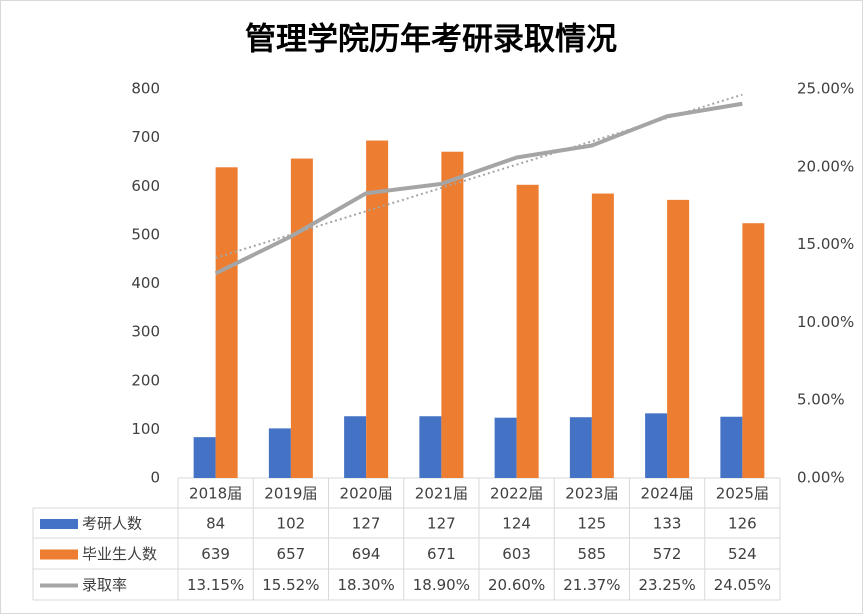  Describe the element at coordinates (667, 524) in the screenshot. I see `table-cell: 133` at that location.